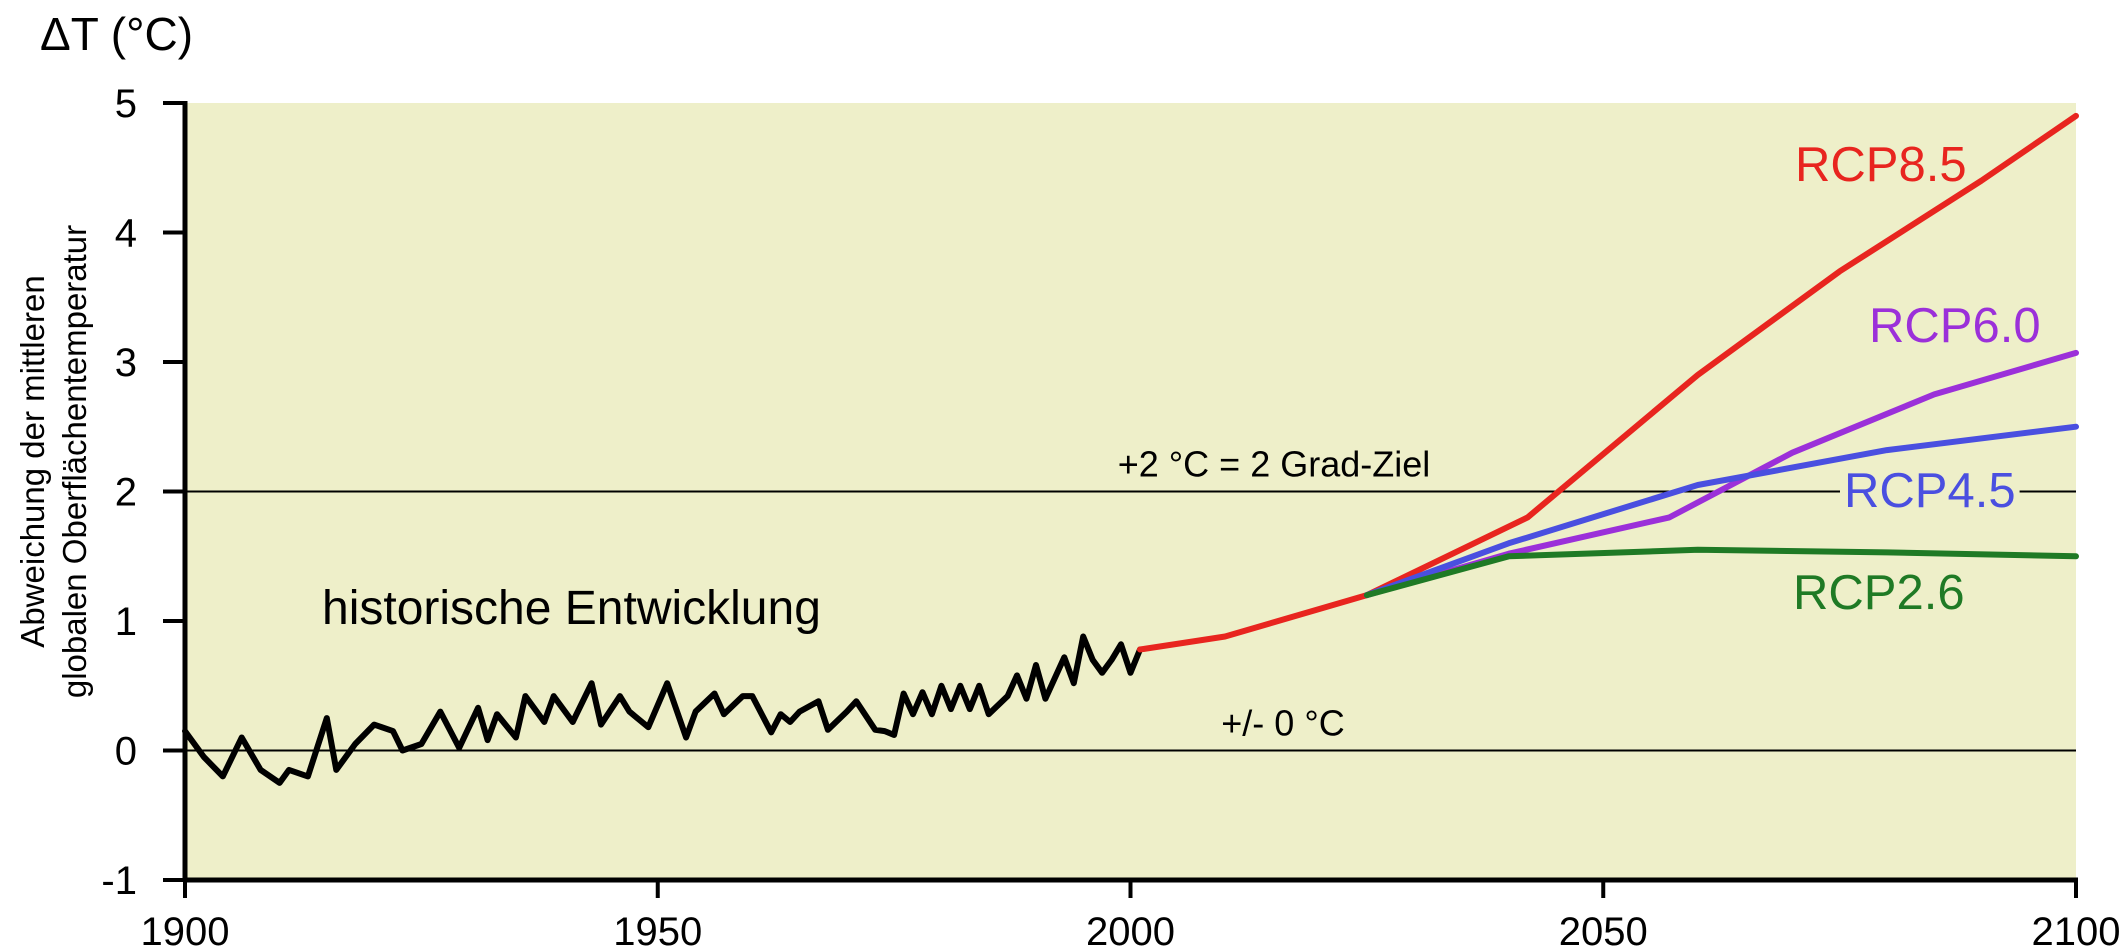 The width and height of the screenshot is (2126, 950). Describe the element at coordinates (1274, 464) in the screenshot. I see `reference-label-2deg: +2 °C = 2 Grad-Ziel` at that location.